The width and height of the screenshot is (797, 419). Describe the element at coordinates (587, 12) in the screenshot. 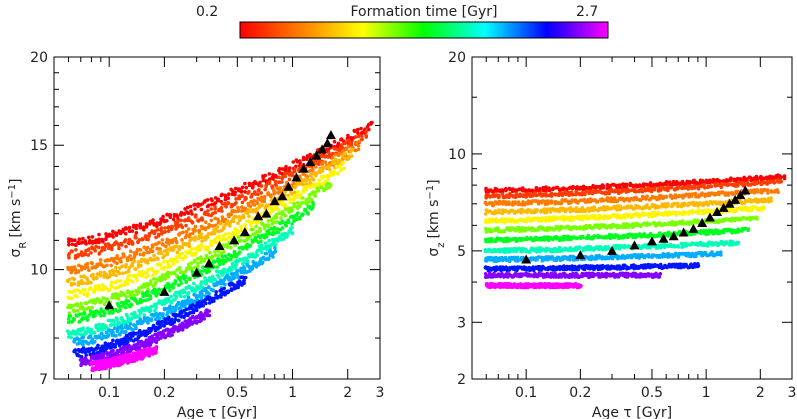

I see `colorbar-max-label: 2.7` at that location.